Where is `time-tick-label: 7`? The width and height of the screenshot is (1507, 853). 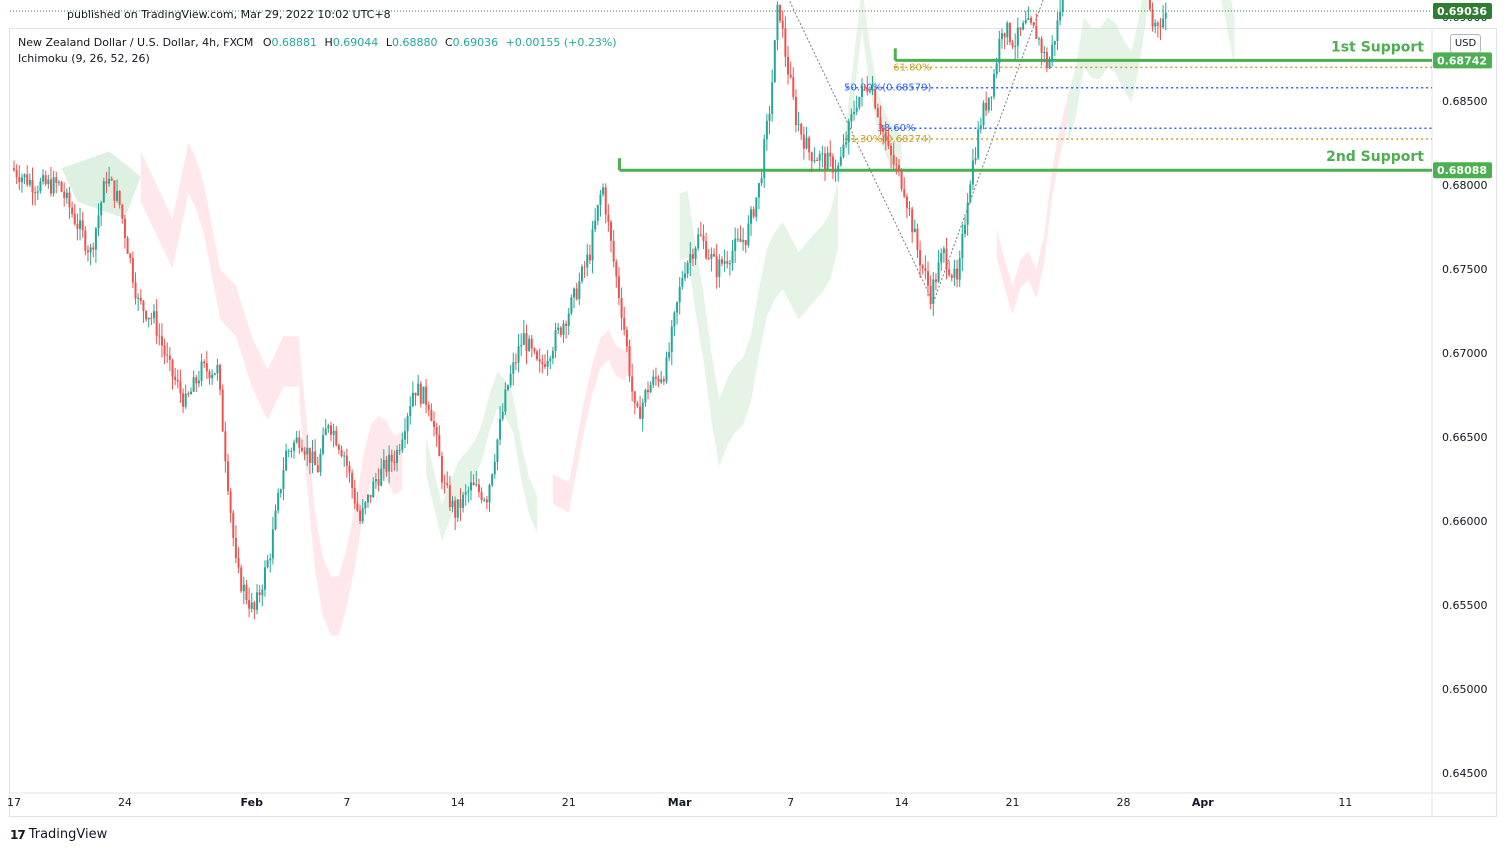 time-tick-label: 7 is located at coordinates (346, 802).